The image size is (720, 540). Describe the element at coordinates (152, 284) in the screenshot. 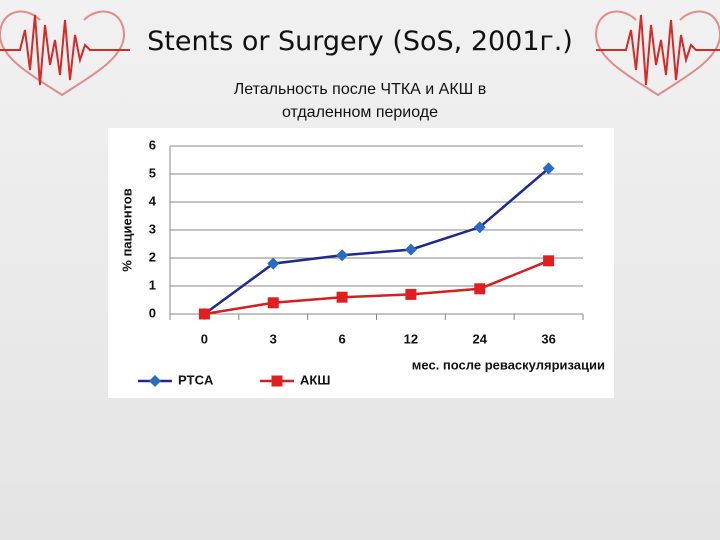

I see `y-tick-label: 1` at that location.